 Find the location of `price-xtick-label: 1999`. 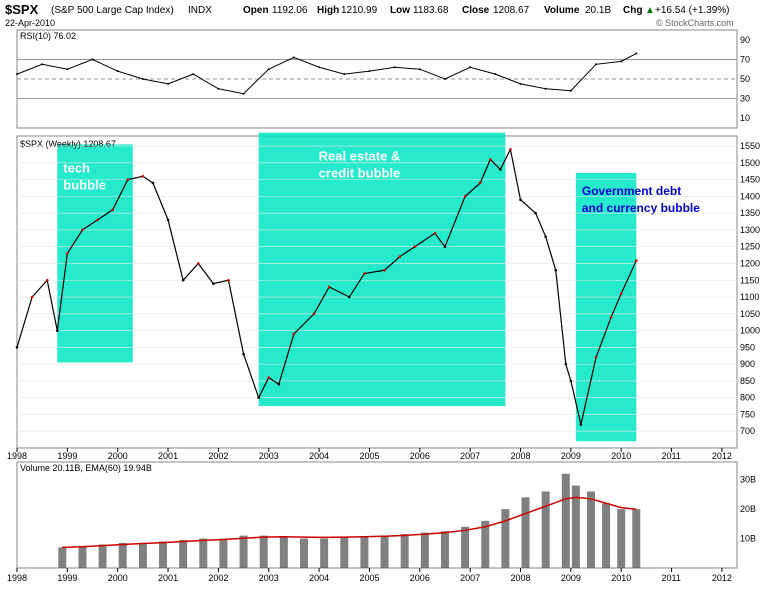

price-xtick-label: 1999 is located at coordinates (67, 456).